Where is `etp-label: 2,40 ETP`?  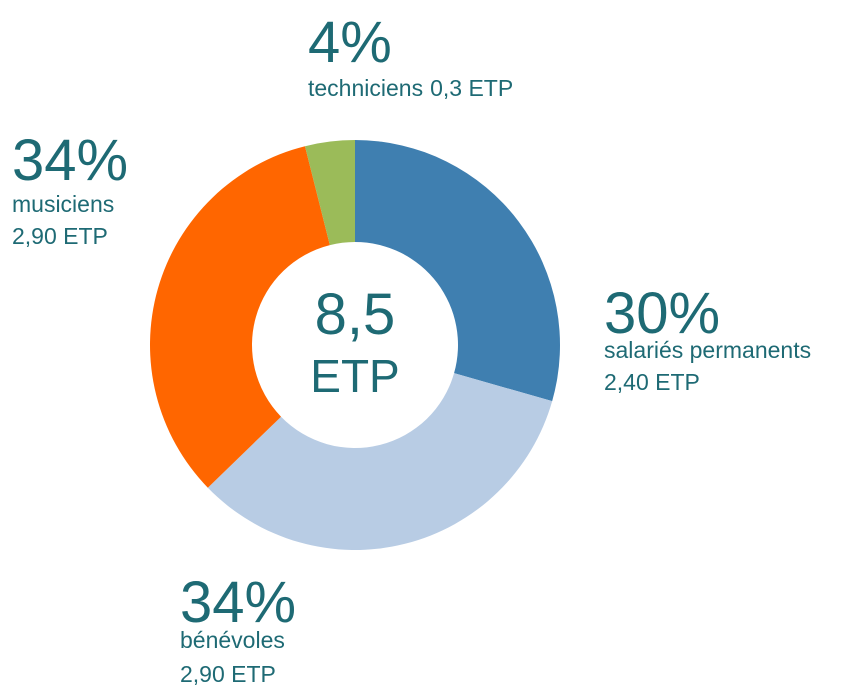
etp-label: 2,40 ETP is located at coordinates (652, 382).